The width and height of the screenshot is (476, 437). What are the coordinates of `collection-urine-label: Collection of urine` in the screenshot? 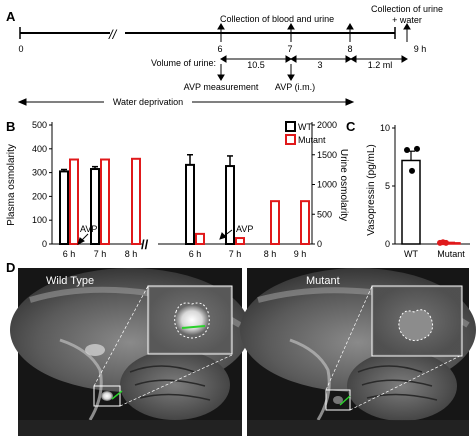 It's located at (407, 9).